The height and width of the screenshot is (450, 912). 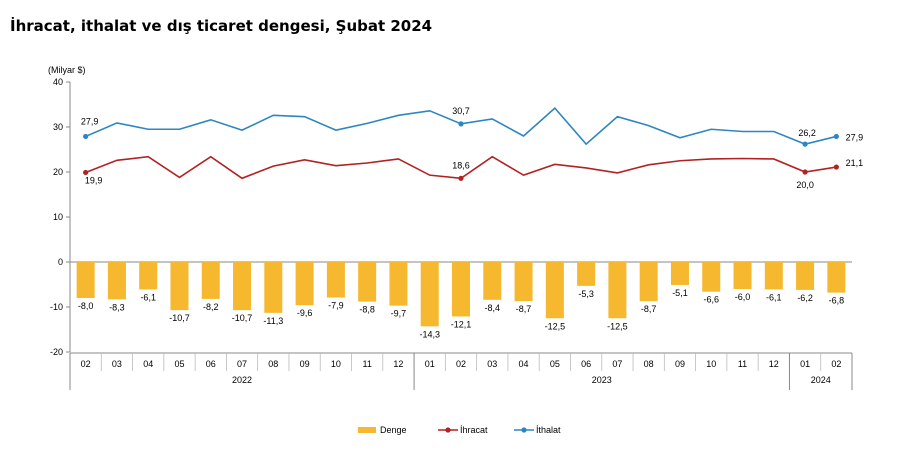 I want to click on point-value-label: 26,2, so click(x=807, y=133).